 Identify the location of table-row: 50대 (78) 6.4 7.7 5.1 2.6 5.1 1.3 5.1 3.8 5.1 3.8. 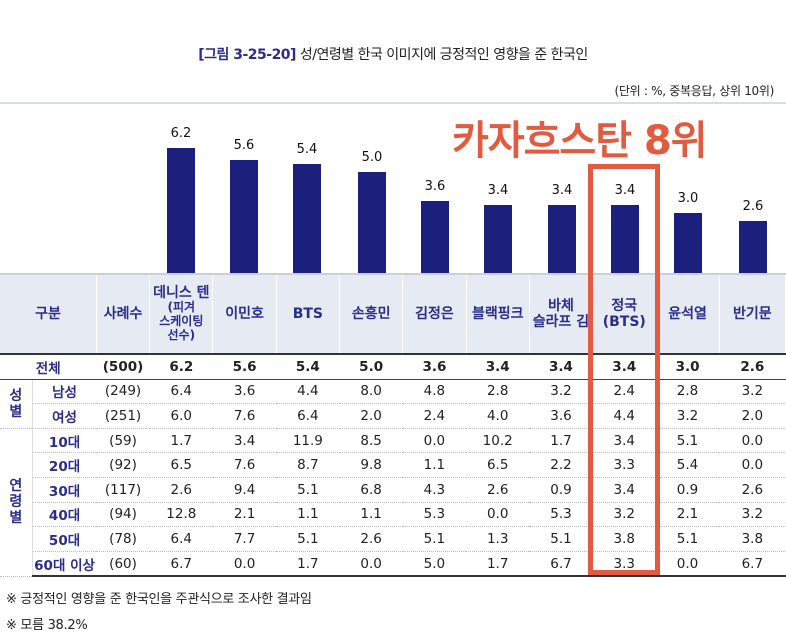
(393, 539).